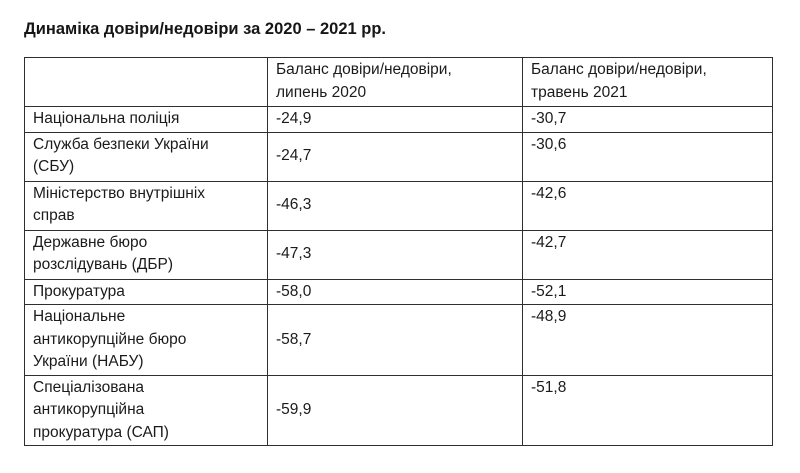  Describe the element at coordinates (146, 82) in the screenshot. I see `header-empty-cell` at that location.